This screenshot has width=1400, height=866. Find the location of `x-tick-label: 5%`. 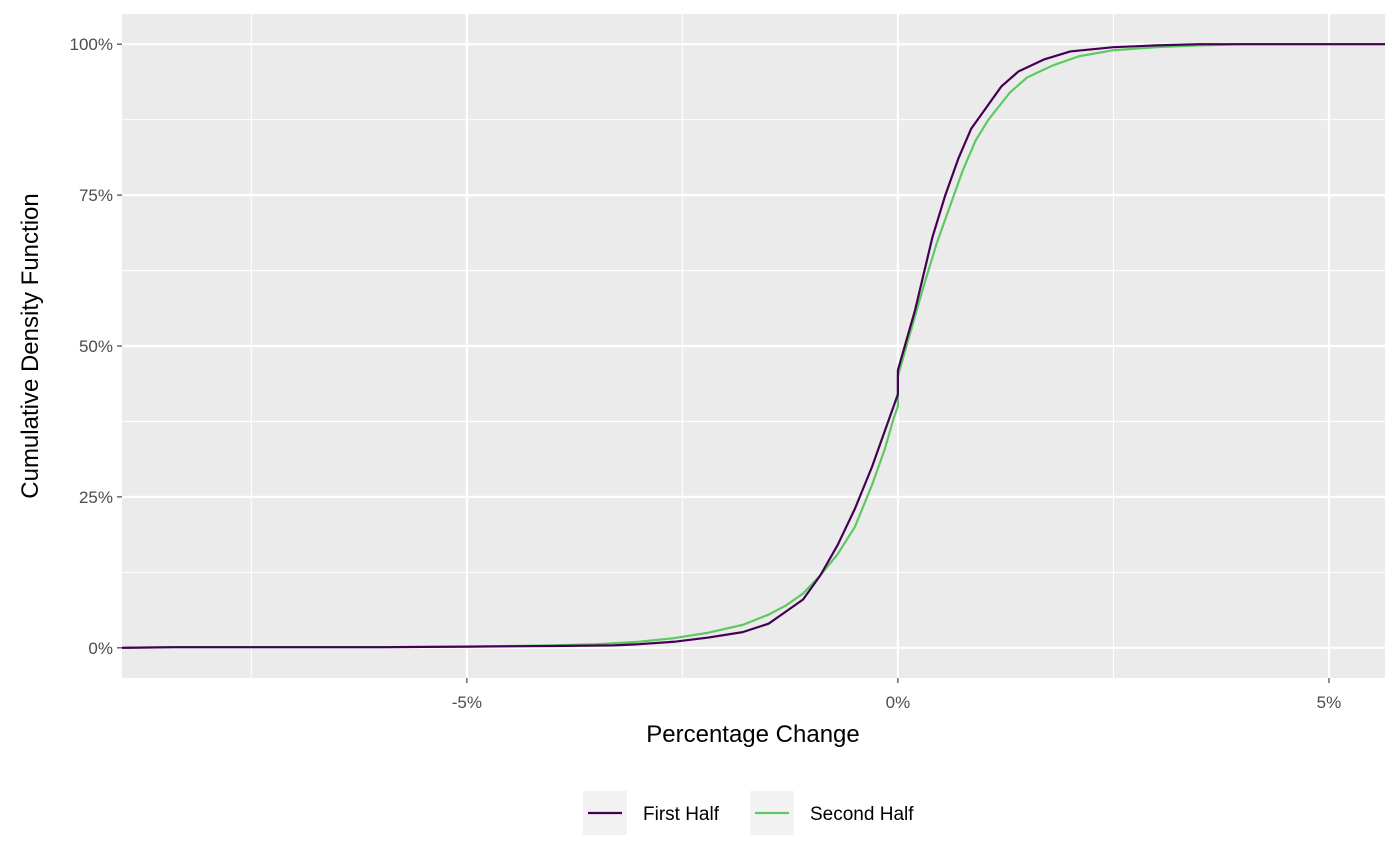

x-tick-label: 5% is located at coordinates (1329, 702).